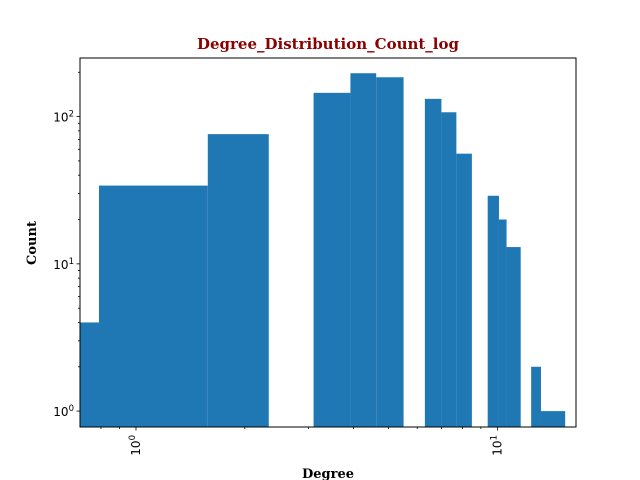  Describe the element at coordinates (32, 243) in the screenshot. I see `y-axis-label: Count` at that location.